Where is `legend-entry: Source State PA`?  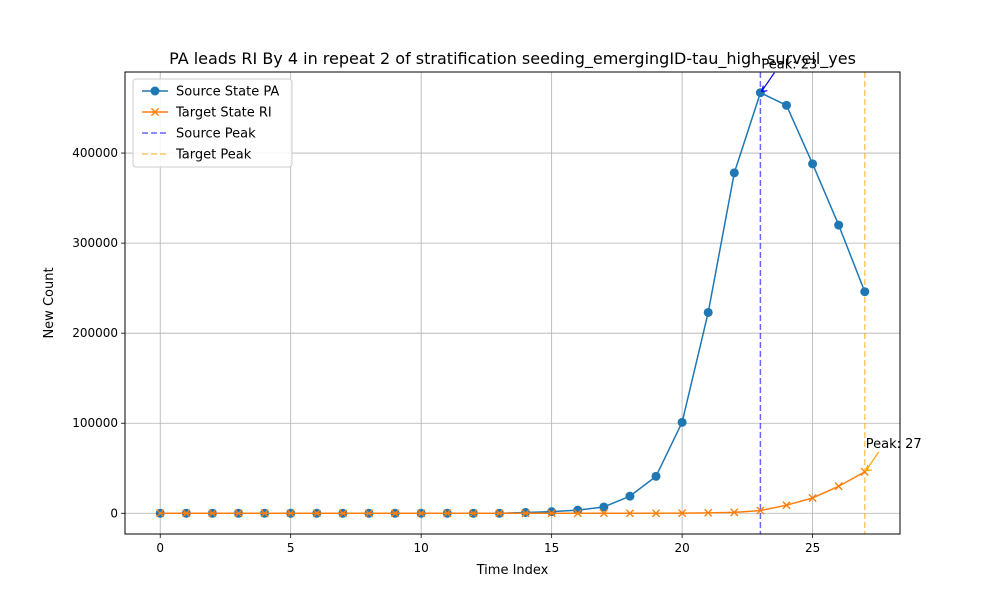
legend-entry: Source State PA is located at coordinates (210, 92).